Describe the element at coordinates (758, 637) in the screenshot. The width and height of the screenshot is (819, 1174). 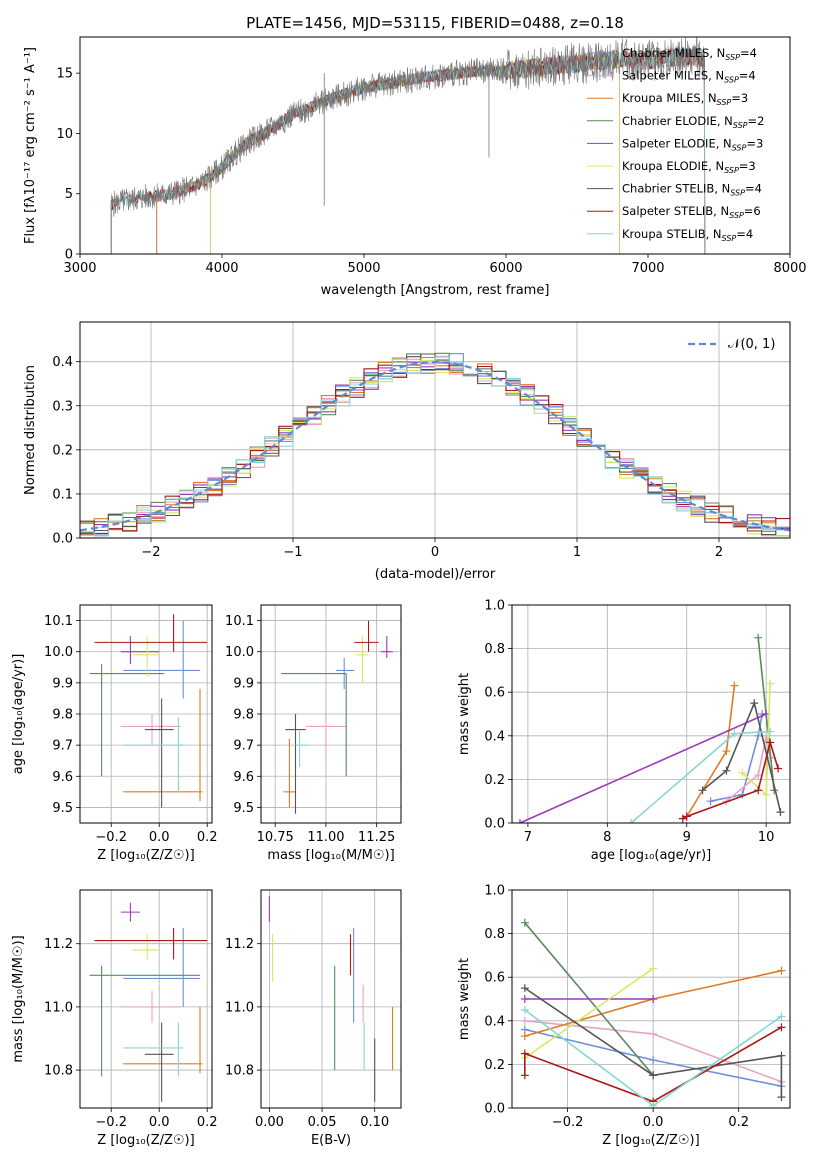
I see `weight-marker-chabrier_elodie` at that location.